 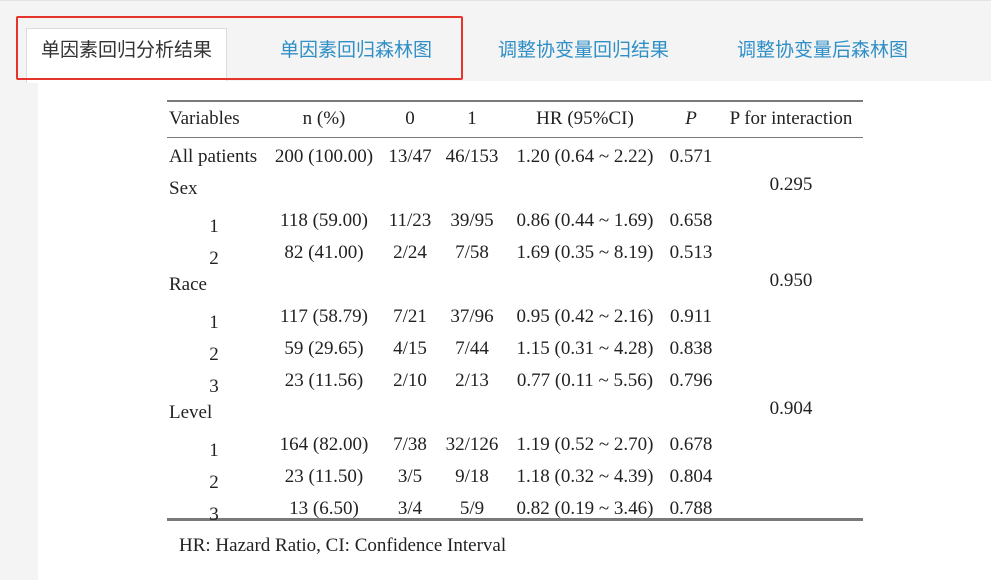 I want to click on header-0: 0, so click(x=410, y=118).